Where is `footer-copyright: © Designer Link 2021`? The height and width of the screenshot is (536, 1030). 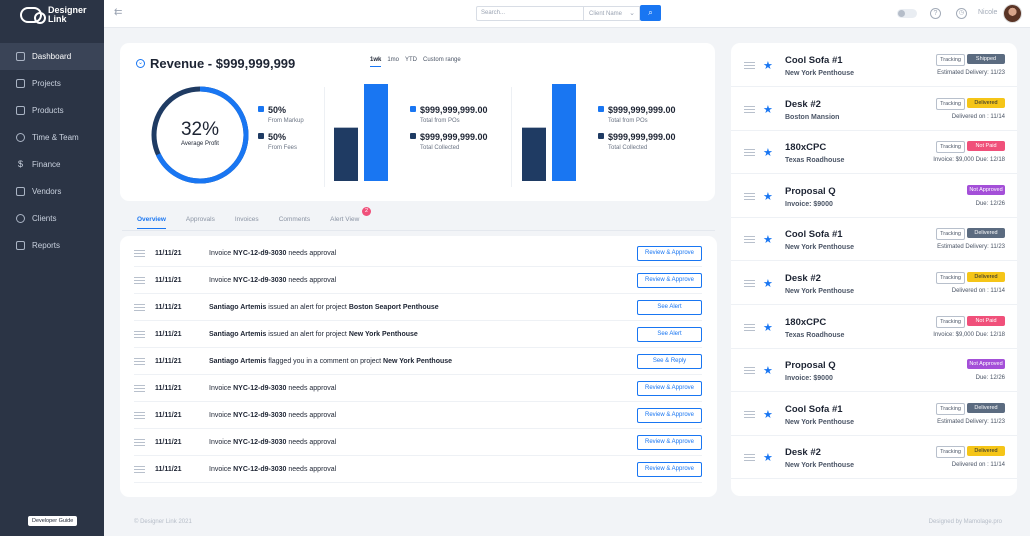
footer-copyright: © Designer Link 2021 is located at coordinates (163, 522).